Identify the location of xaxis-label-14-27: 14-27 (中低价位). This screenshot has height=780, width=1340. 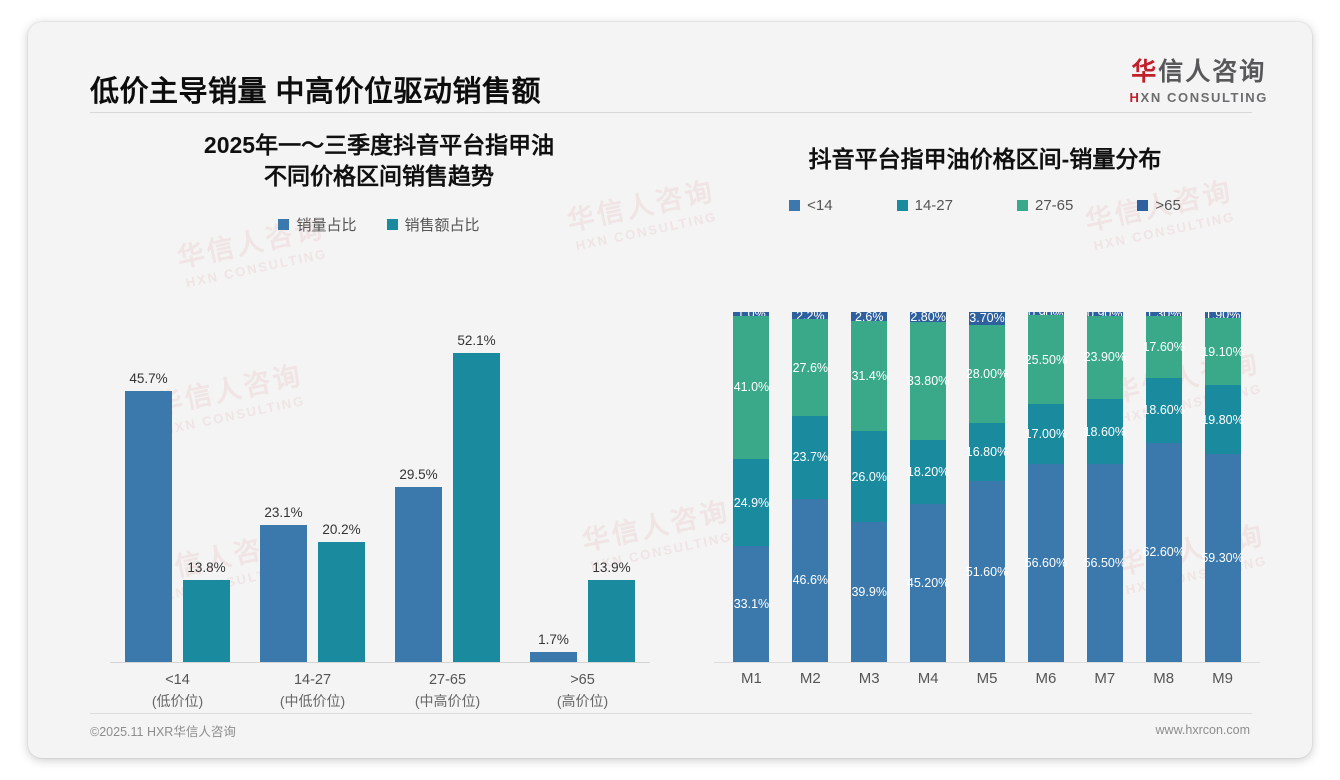
(312, 690).